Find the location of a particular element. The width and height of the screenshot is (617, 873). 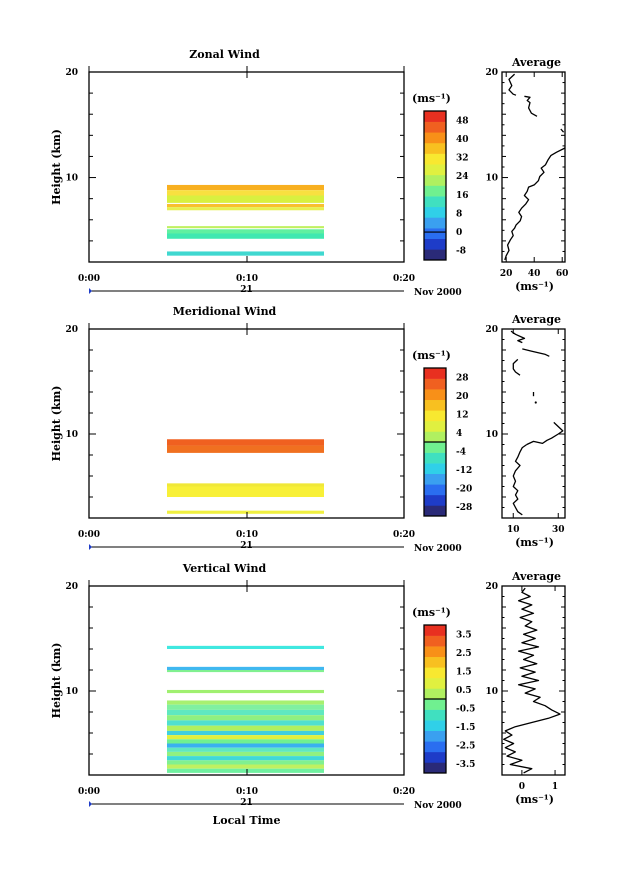

x-axis-label: Local Time is located at coordinates (247, 820).